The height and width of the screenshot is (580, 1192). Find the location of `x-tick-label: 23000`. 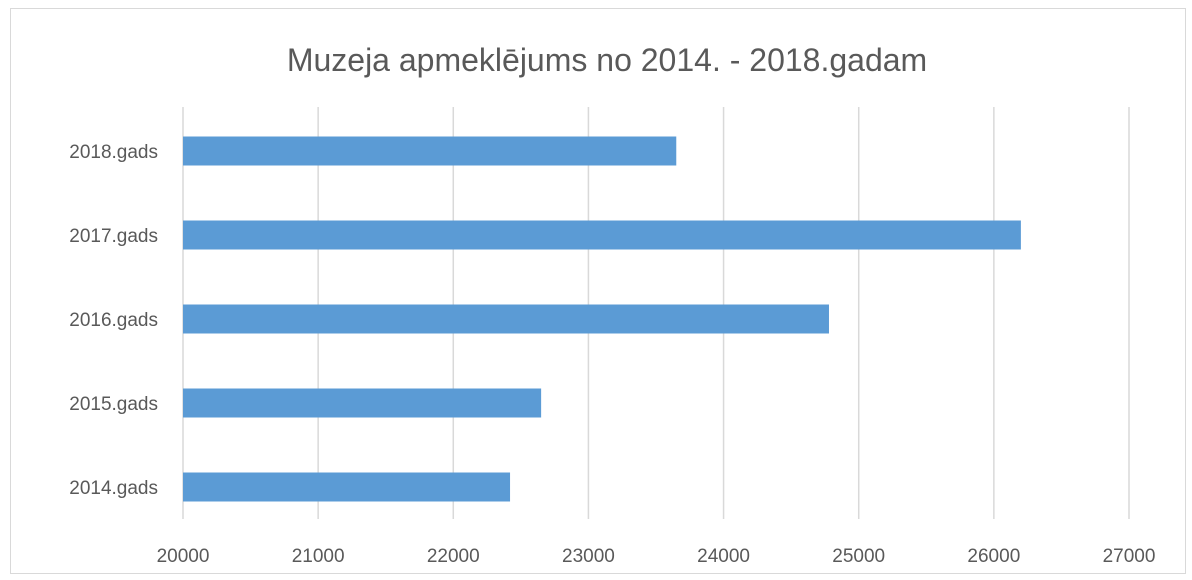

x-tick-label: 23000 is located at coordinates (588, 556).